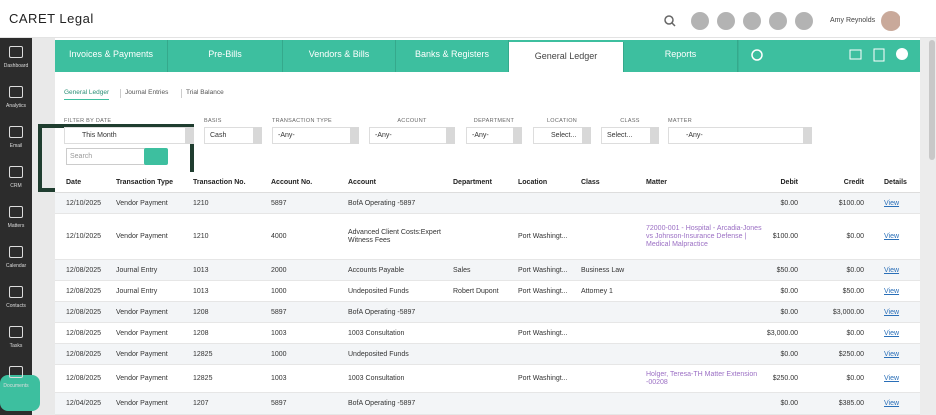  I want to click on column-header: Account, so click(362, 182).